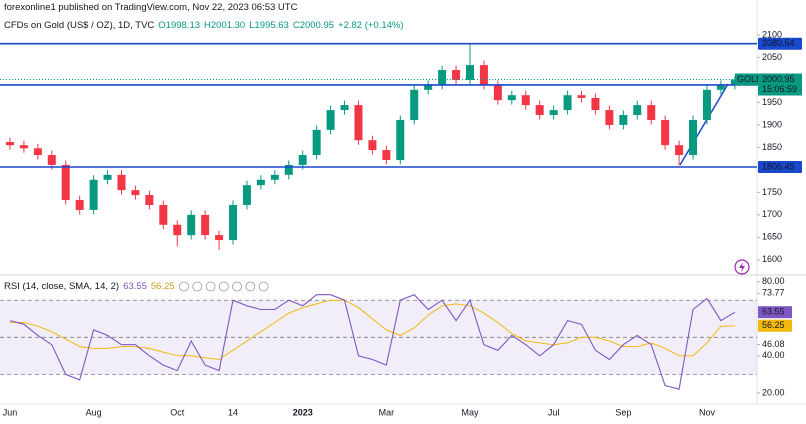  I want to click on alert-icon, so click(742, 267).